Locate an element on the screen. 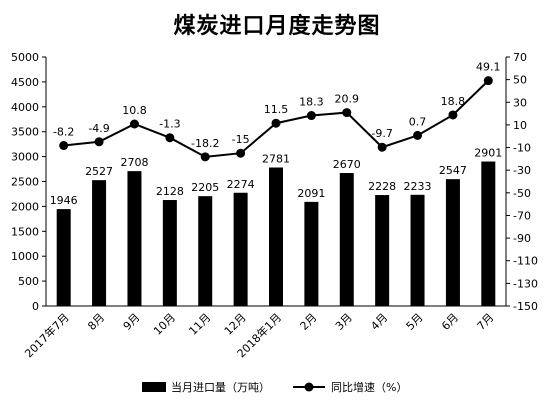 The image size is (554, 407). left-axis-tick-label: 2500 is located at coordinates (25, 182).